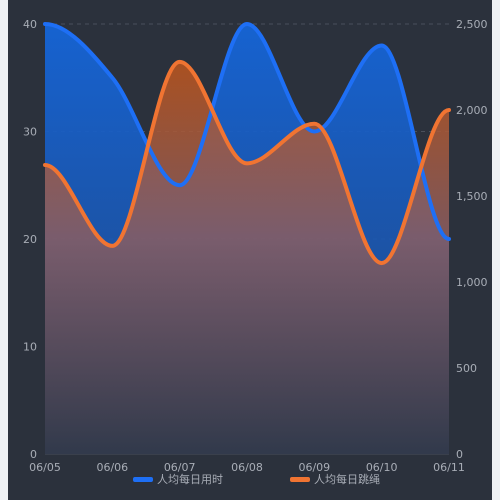 The image size is (500, 500). What do you see at coordinates (472, 196) in the screenshot?
I see `y-right-tick-label: 1,500` at bounding box center [472, 196].